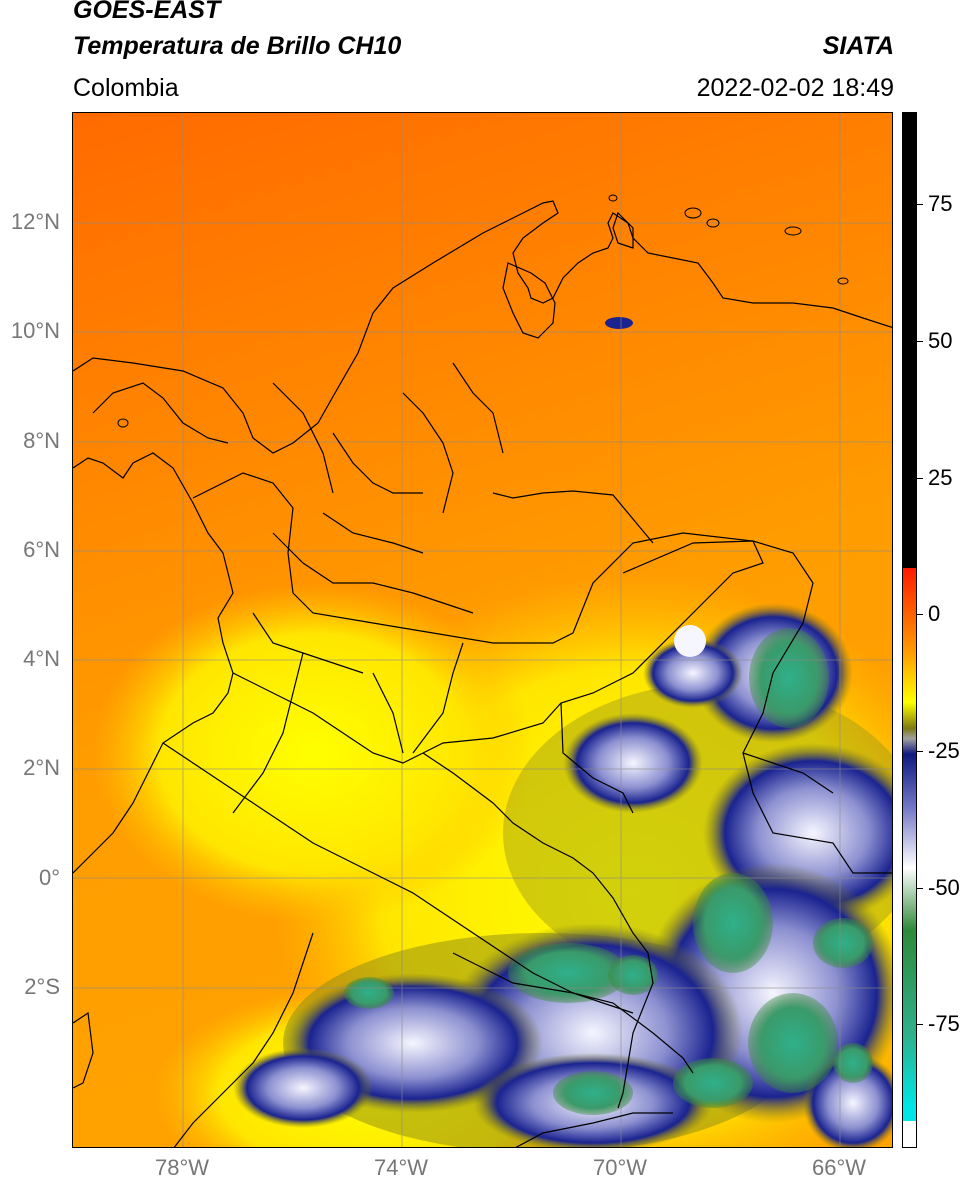 The image size is (966, 1190). What do you see at coordinates (858, 46) in the screenshot?
I see `source-label: SIATA` at bounding box center [858, 46].